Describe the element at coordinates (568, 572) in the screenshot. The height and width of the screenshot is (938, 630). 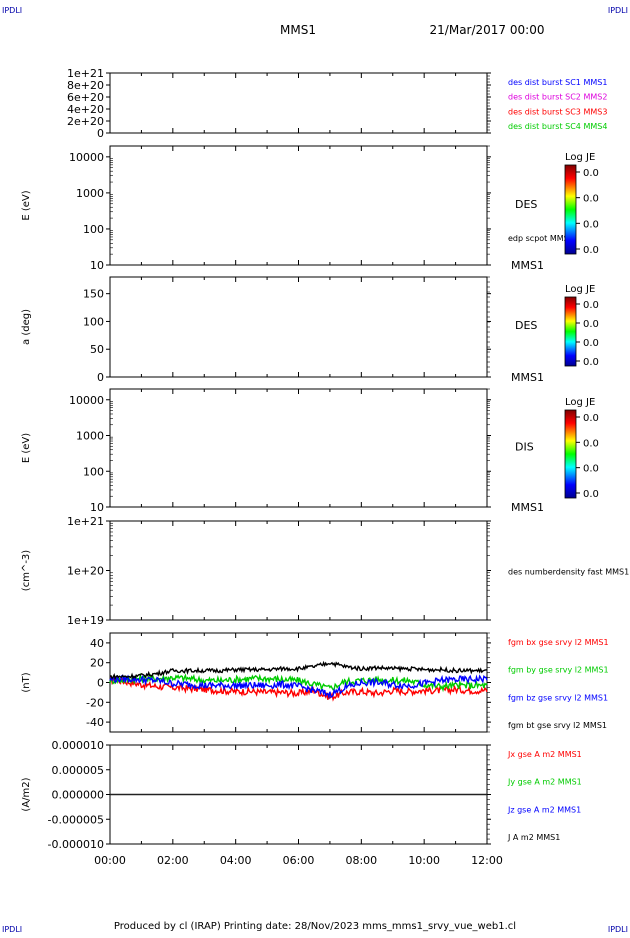
I see `legend-entry: des numberdensity fast MMS1` at that location.